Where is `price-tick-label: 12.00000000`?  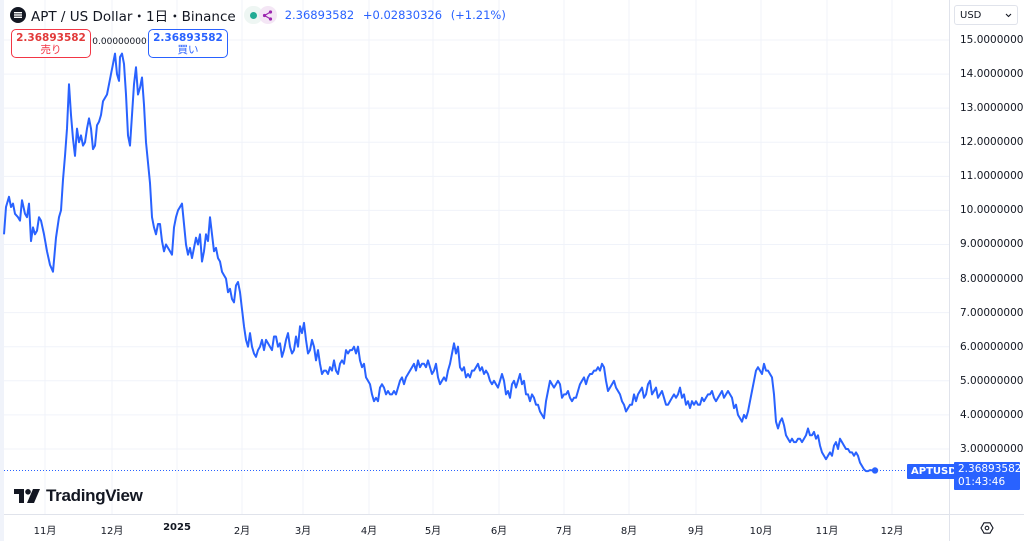
price-tick-label: 12.00000000 is located at coordinates (992, 142).